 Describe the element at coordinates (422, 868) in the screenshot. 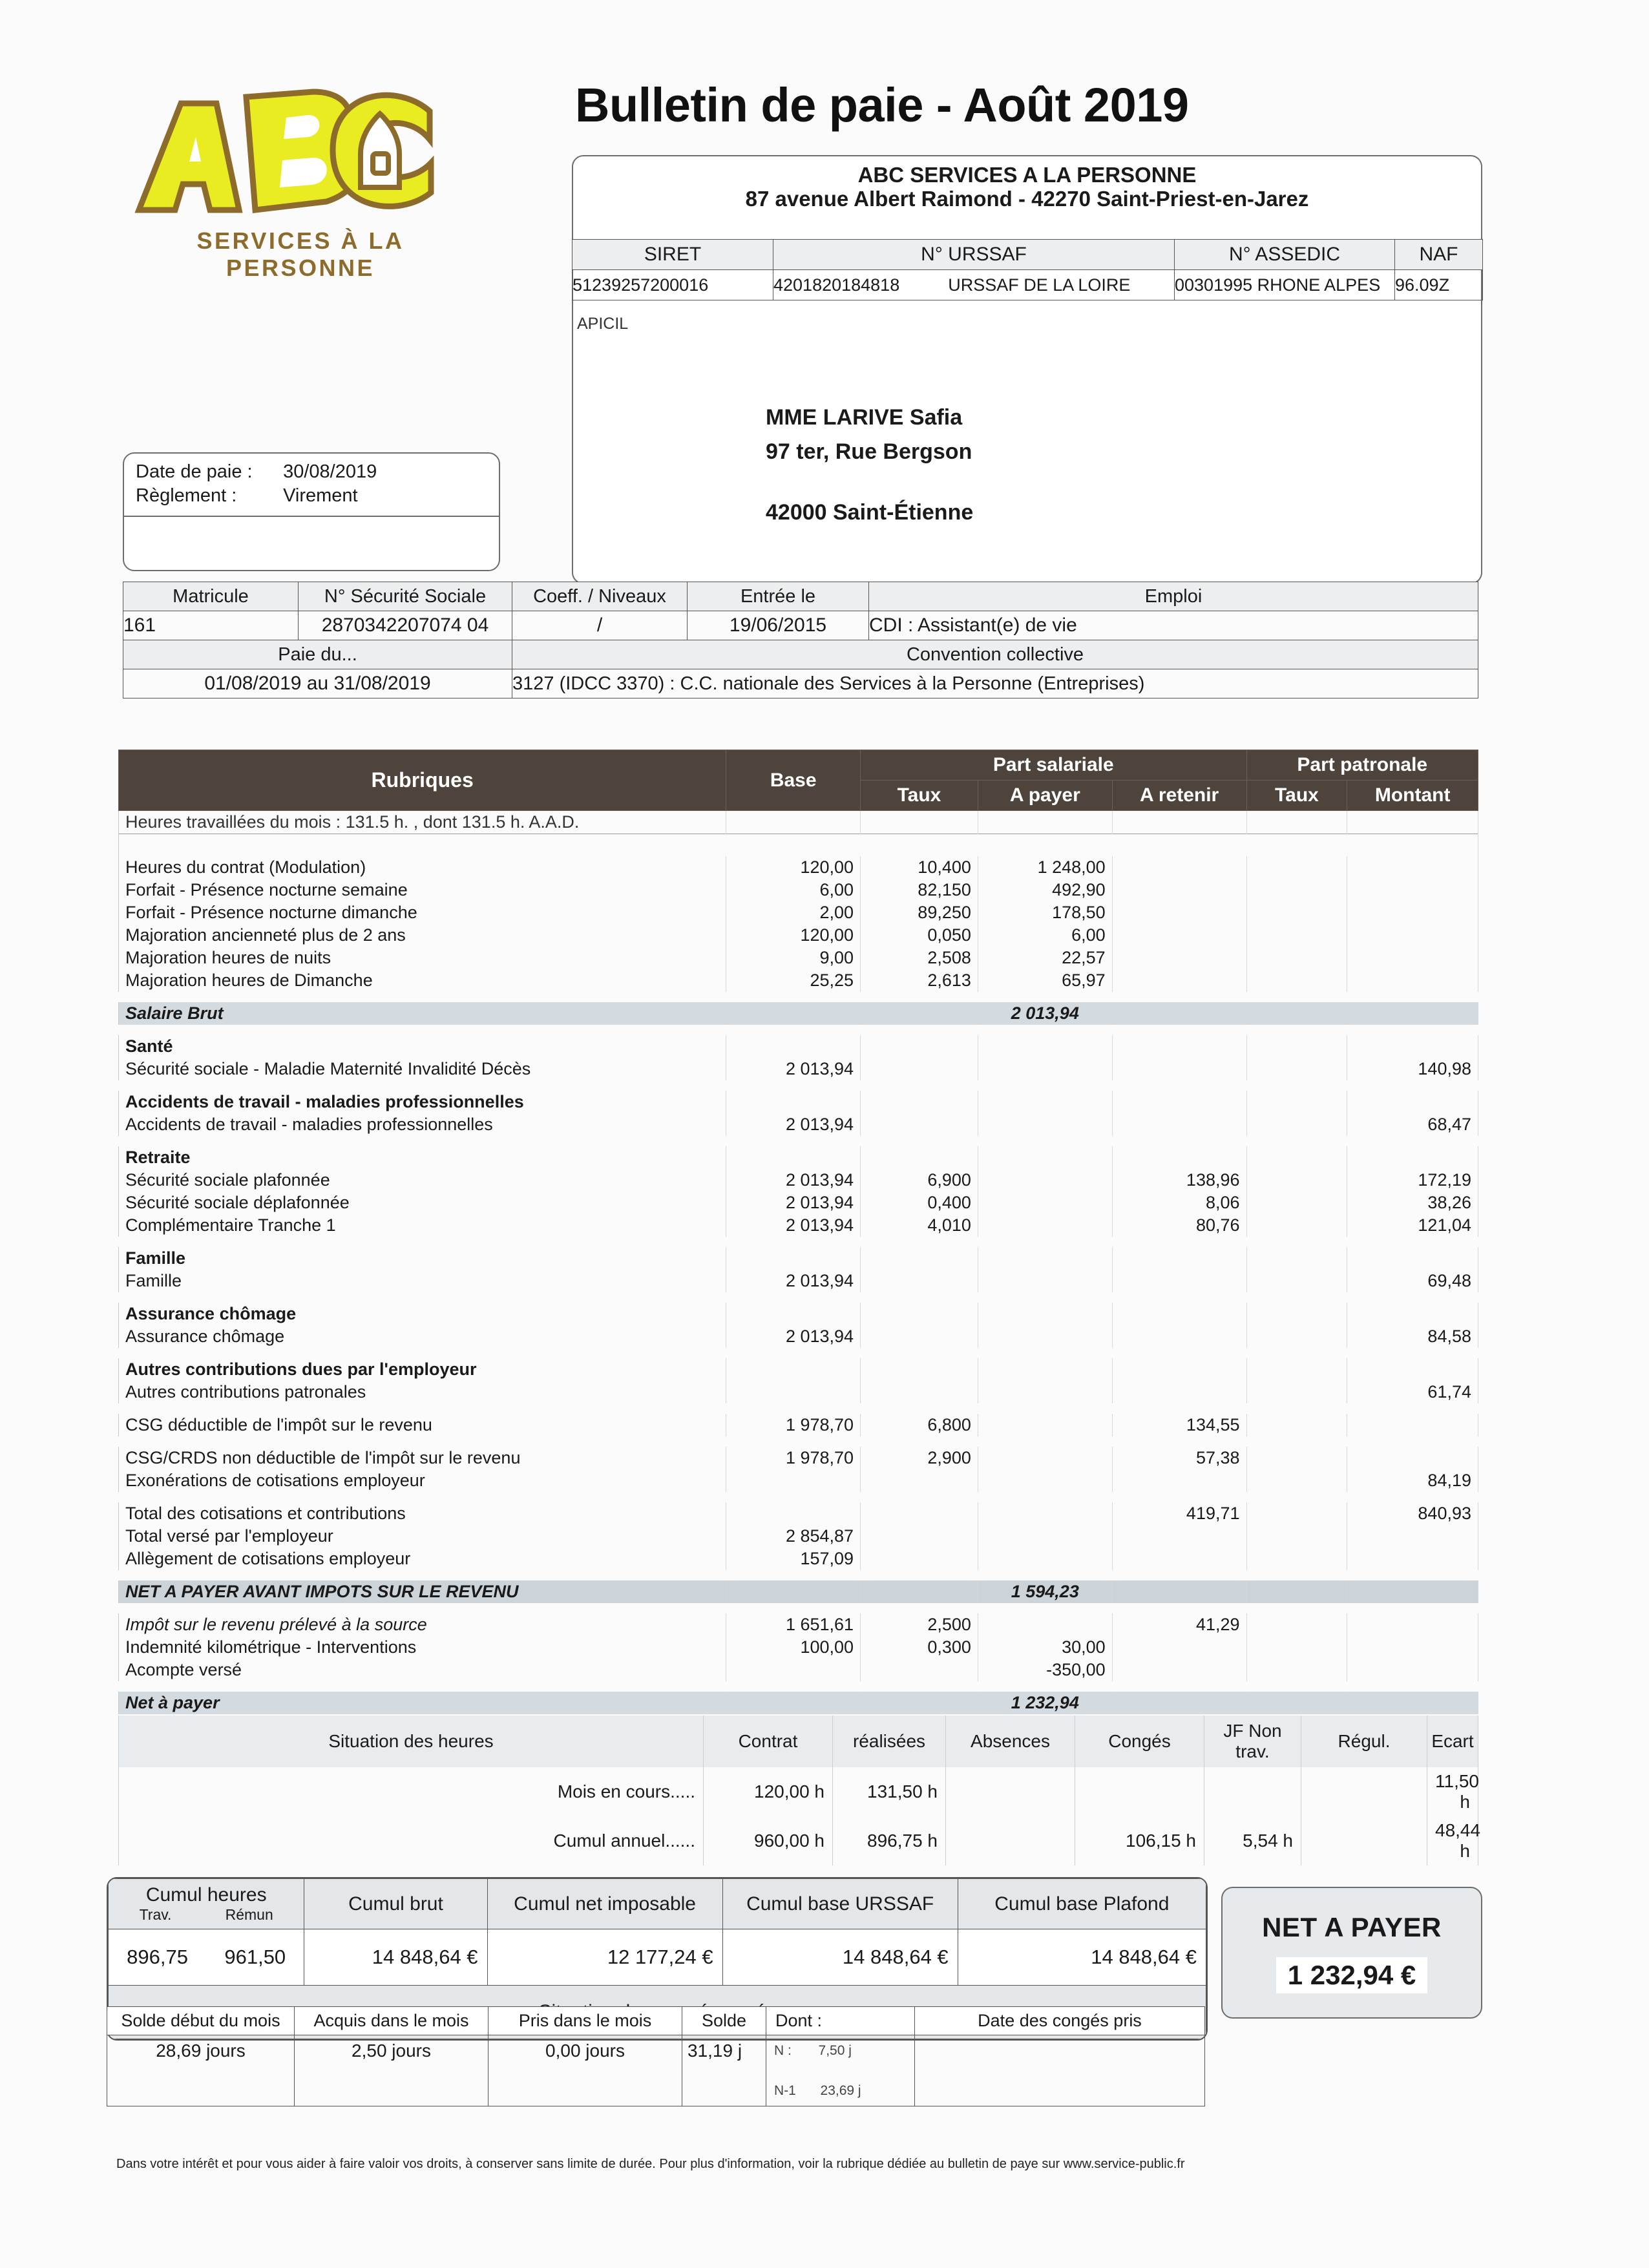

I see `row-label: Heures du contrat (Modulation)` at that location.